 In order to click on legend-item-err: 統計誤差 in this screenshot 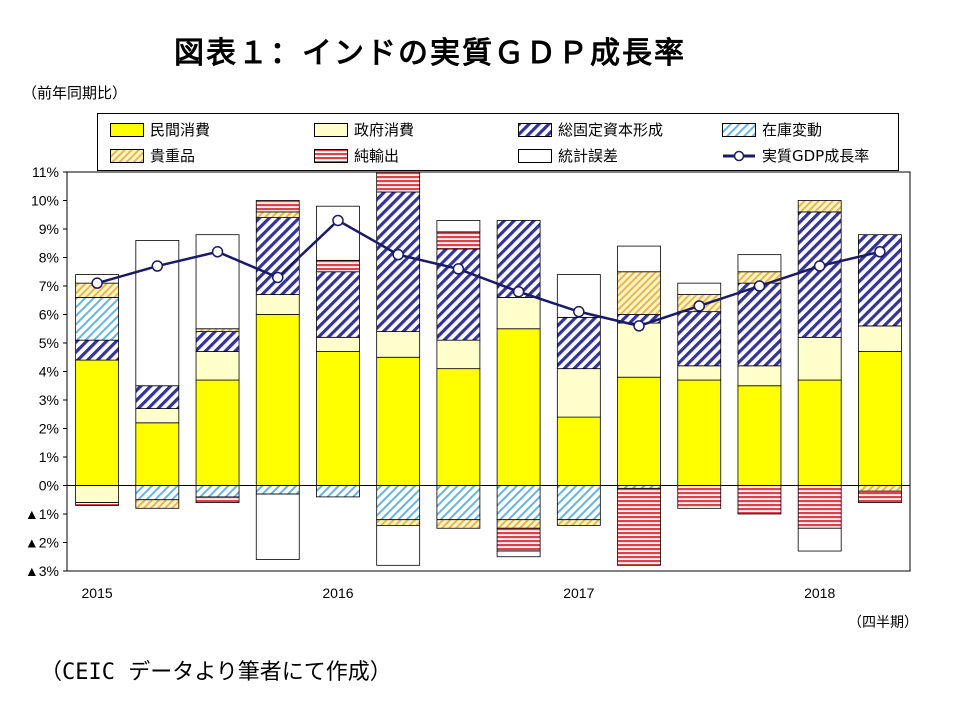, I will do `click(568, 155)`.